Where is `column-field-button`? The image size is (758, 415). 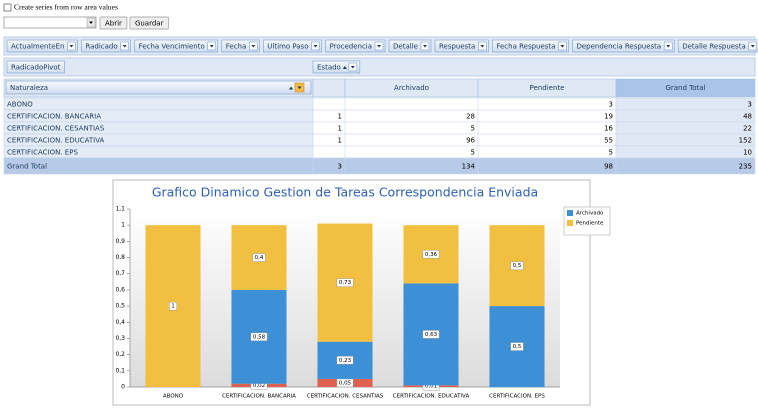
column-field-button is located at coordinates (336, 67).